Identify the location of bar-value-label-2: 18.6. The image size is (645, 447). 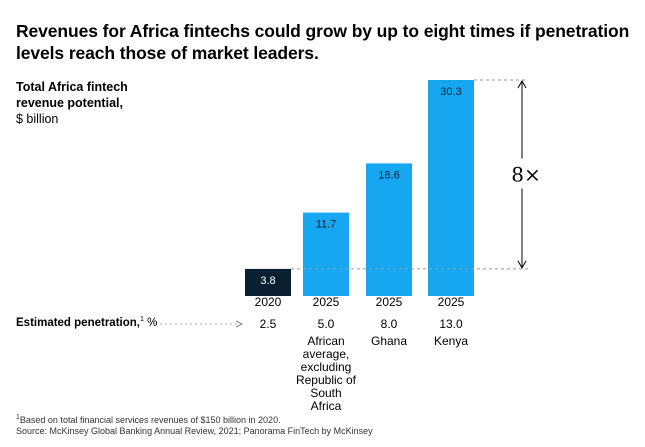
(388, 175).